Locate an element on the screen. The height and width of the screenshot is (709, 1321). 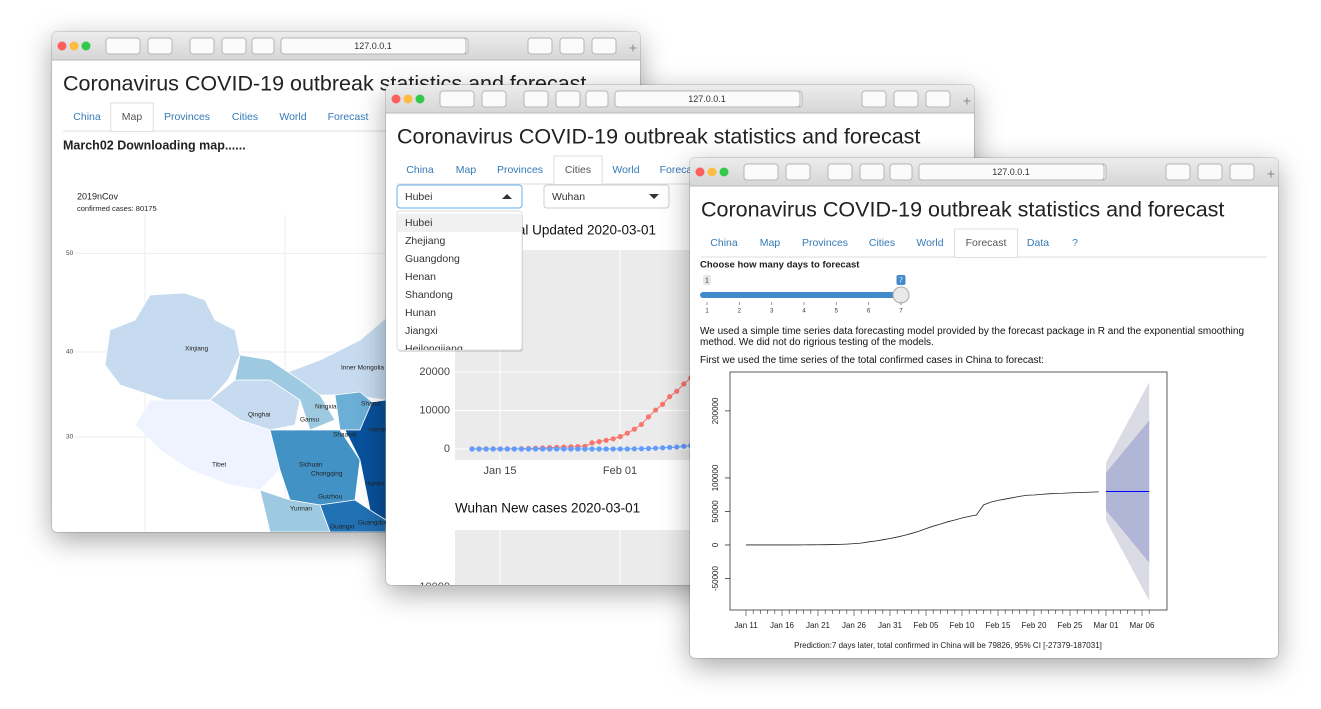
dropdown-option: Zhejiang is located at coordinates (425, 241).